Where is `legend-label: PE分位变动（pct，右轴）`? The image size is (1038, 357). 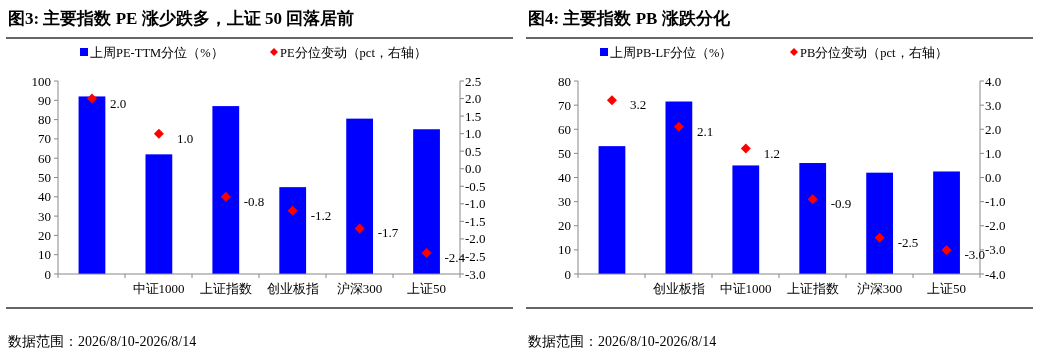 legend-label: PE分位变动（pct，右轴） is located at coordinates (353, 53).